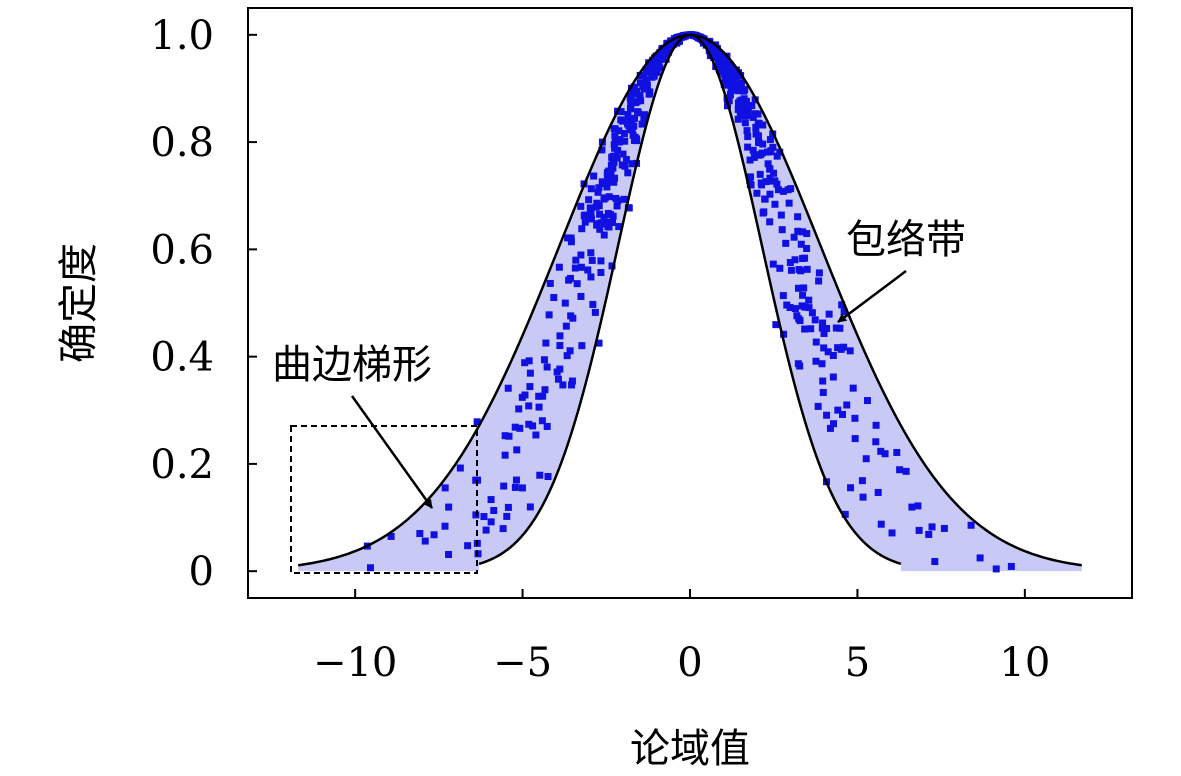  I want to click on y-tick-label: 0.2, so click(182, 465).